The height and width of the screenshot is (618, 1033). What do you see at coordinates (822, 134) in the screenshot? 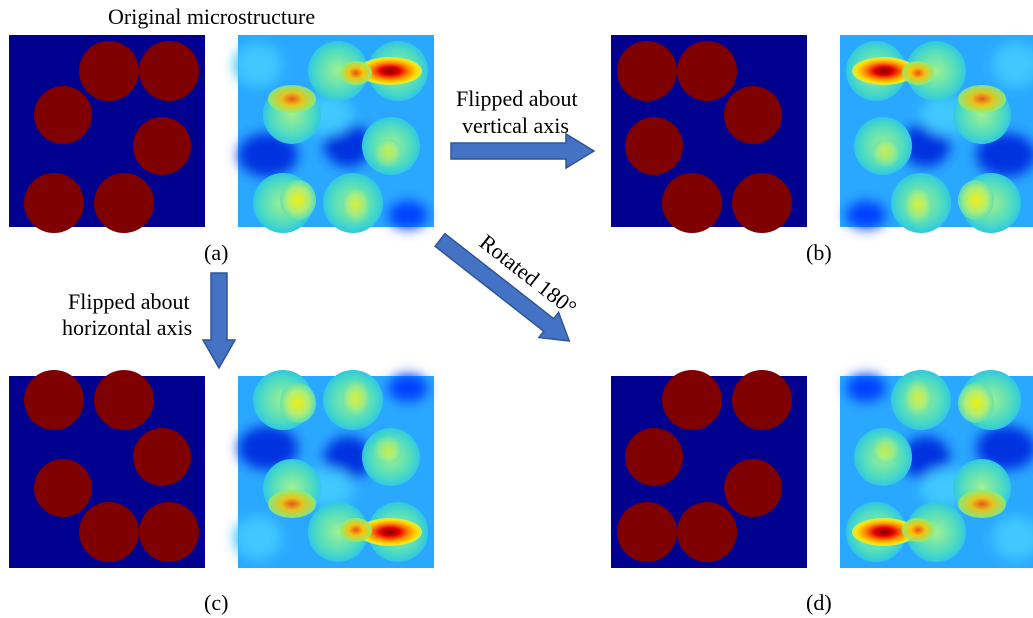
I see `panel-b` at bounding box center [822, 134].